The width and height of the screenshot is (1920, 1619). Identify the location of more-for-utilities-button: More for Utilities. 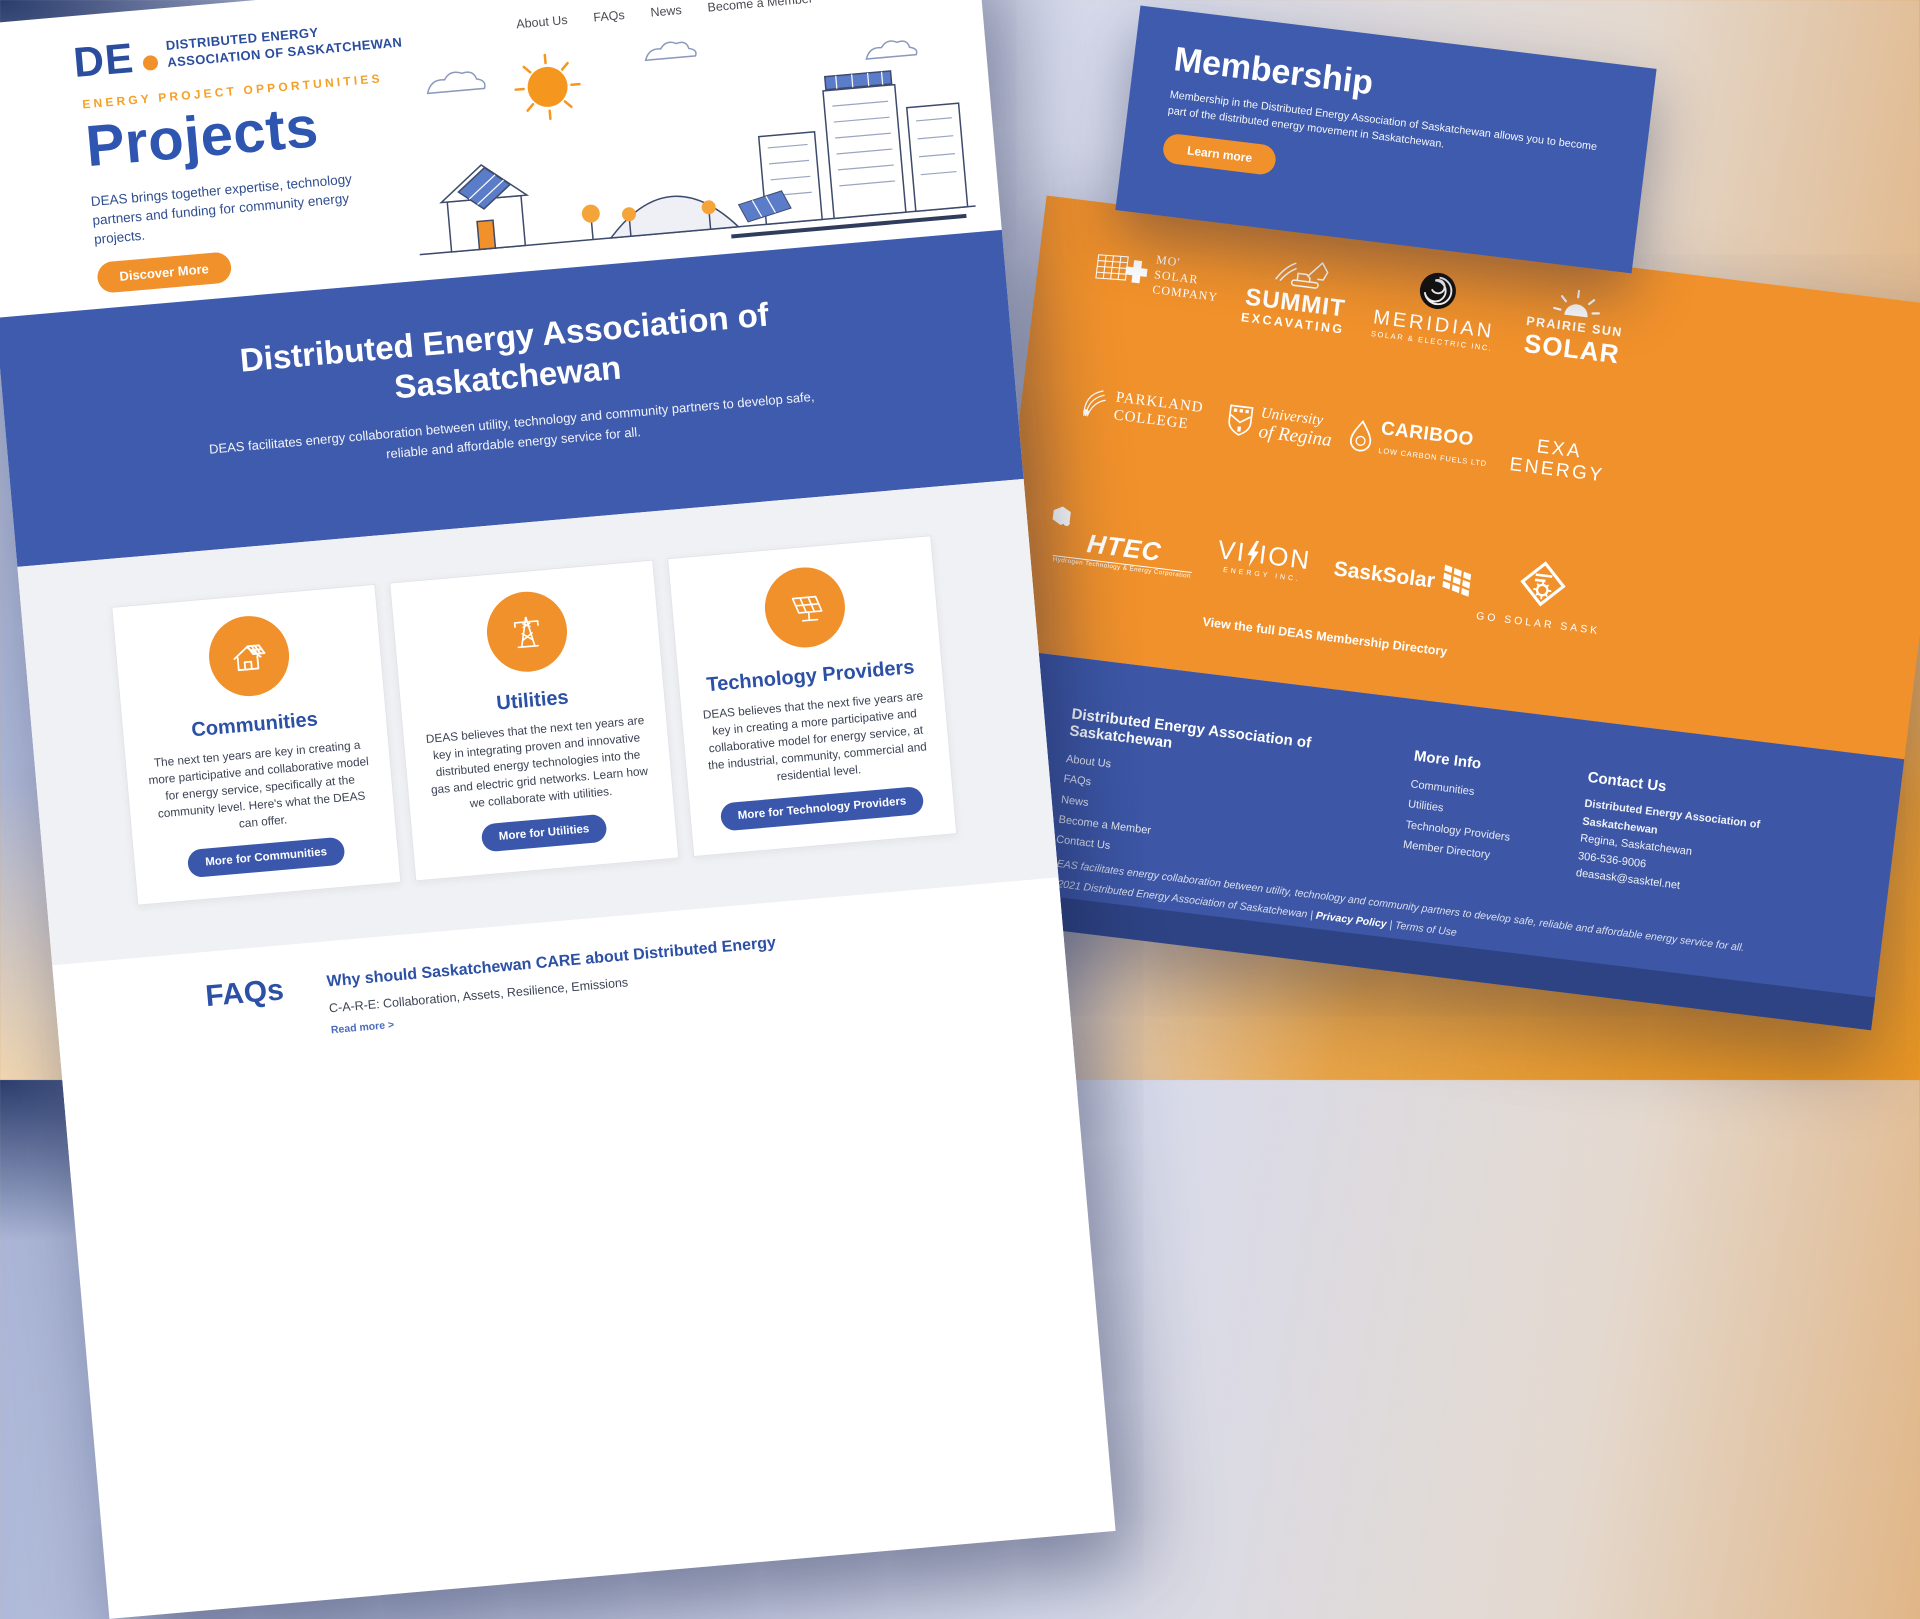
(544, 833).